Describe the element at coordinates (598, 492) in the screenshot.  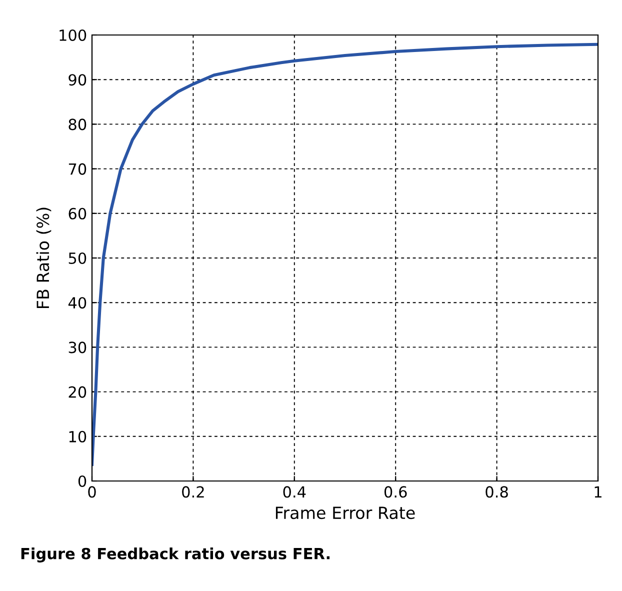
I see `x-tick-label: 1` at that location.